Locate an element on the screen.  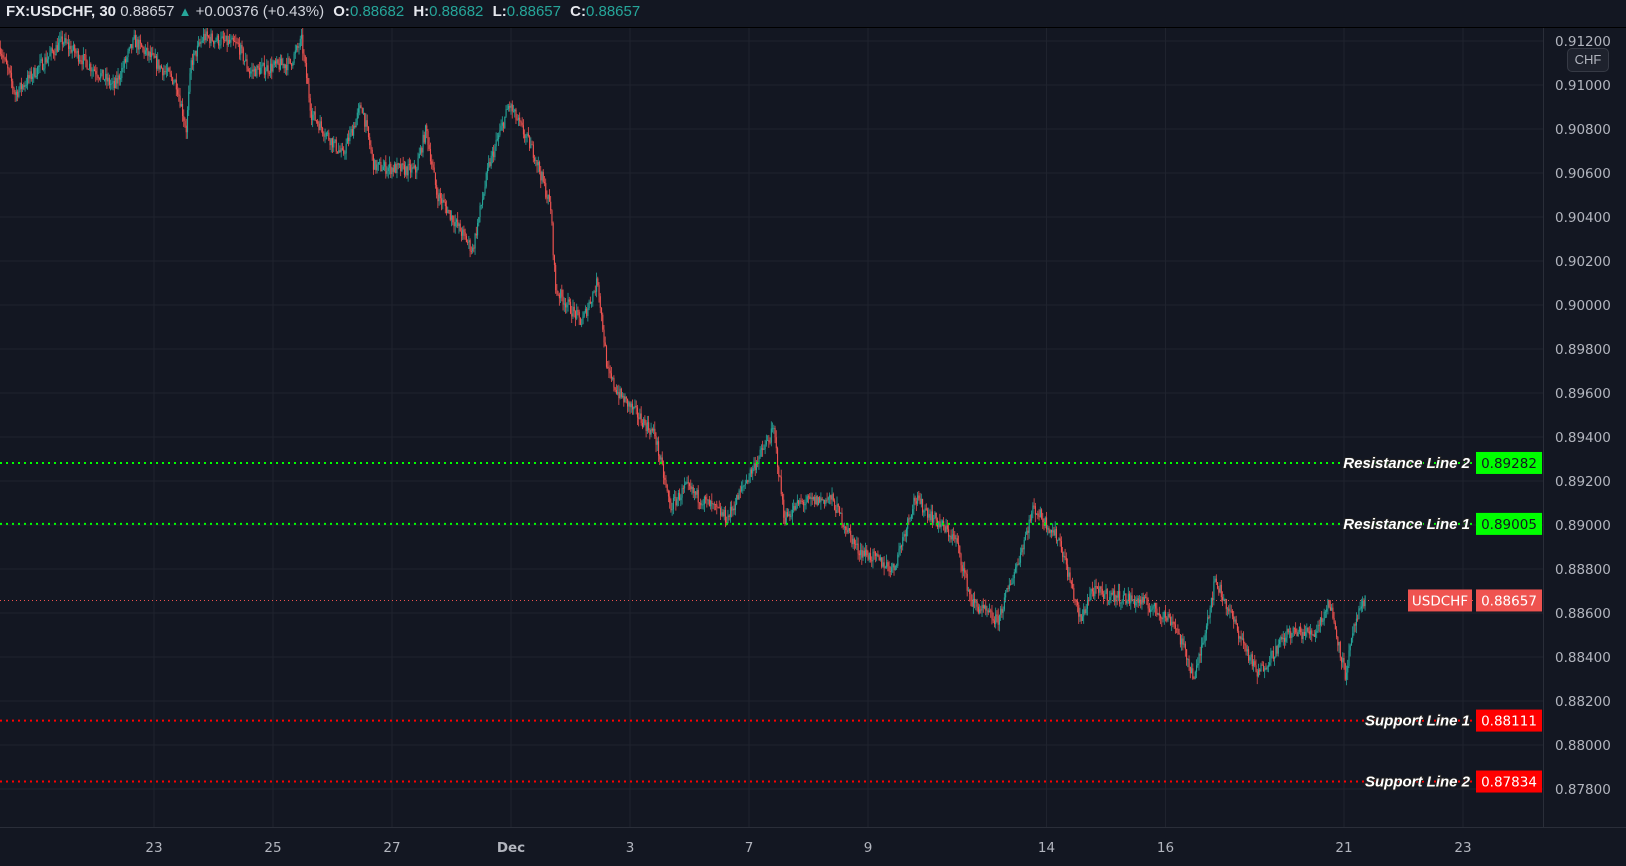
time-tick-label: 16 is located at coordinates (1165, 848).